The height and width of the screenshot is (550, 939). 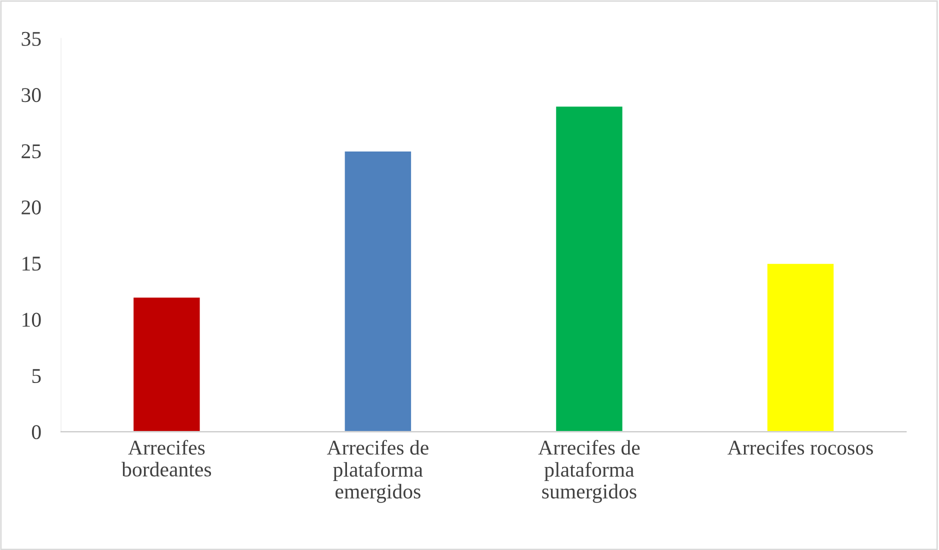 What do you see at coordinates (167, 458) in the screenshot?
I see `x-tick-label: Arrecifes bordeantes` at bounding box center [167, 458].